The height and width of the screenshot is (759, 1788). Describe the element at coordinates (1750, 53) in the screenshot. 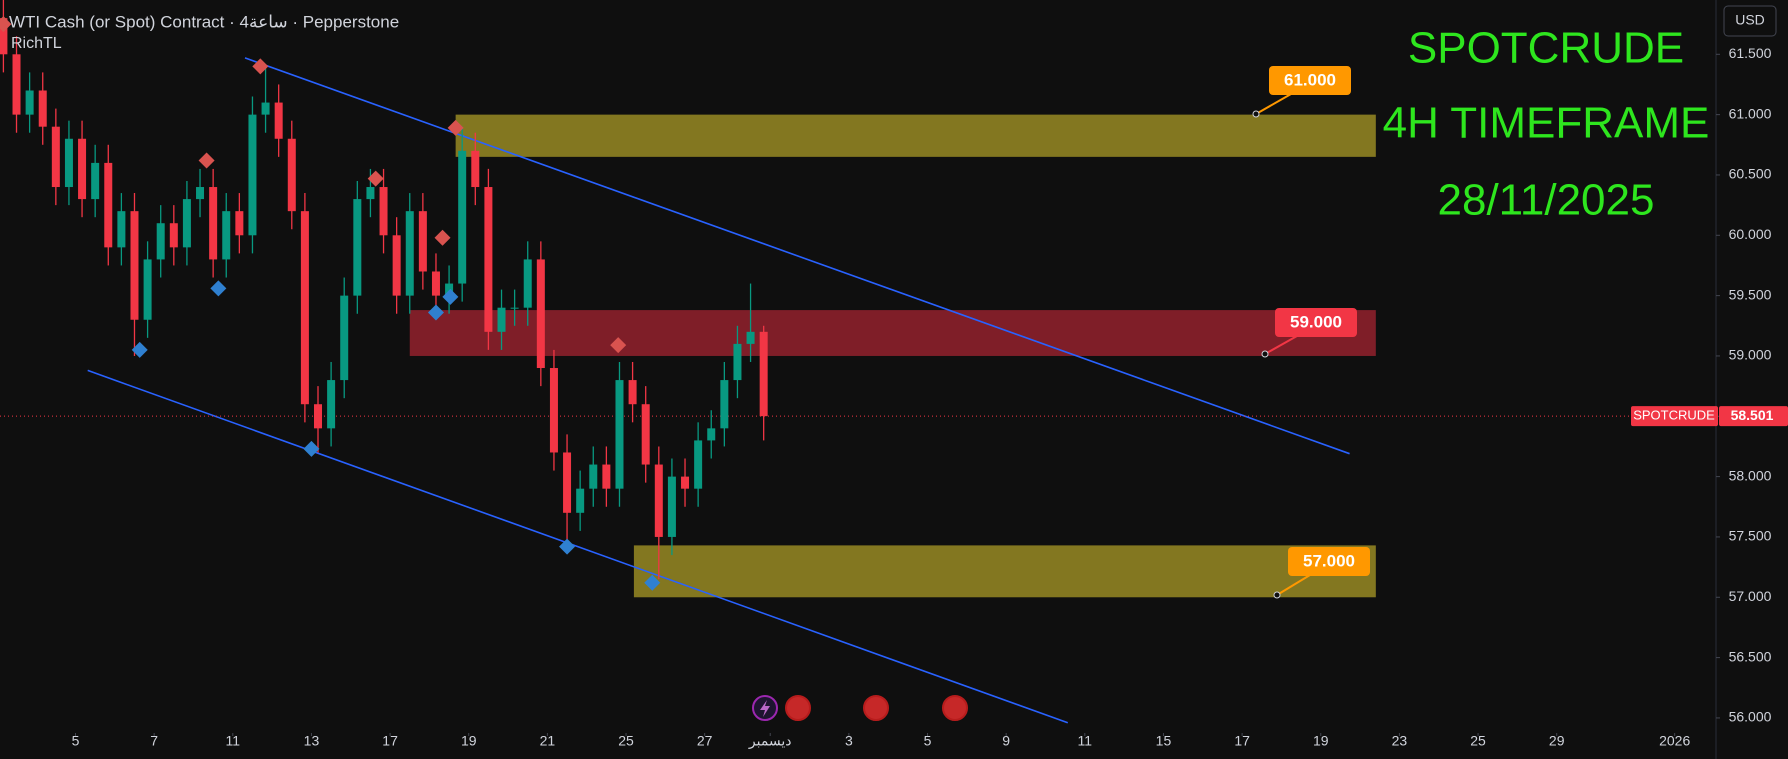

I see `y-tick-label: 61.500` at that location.